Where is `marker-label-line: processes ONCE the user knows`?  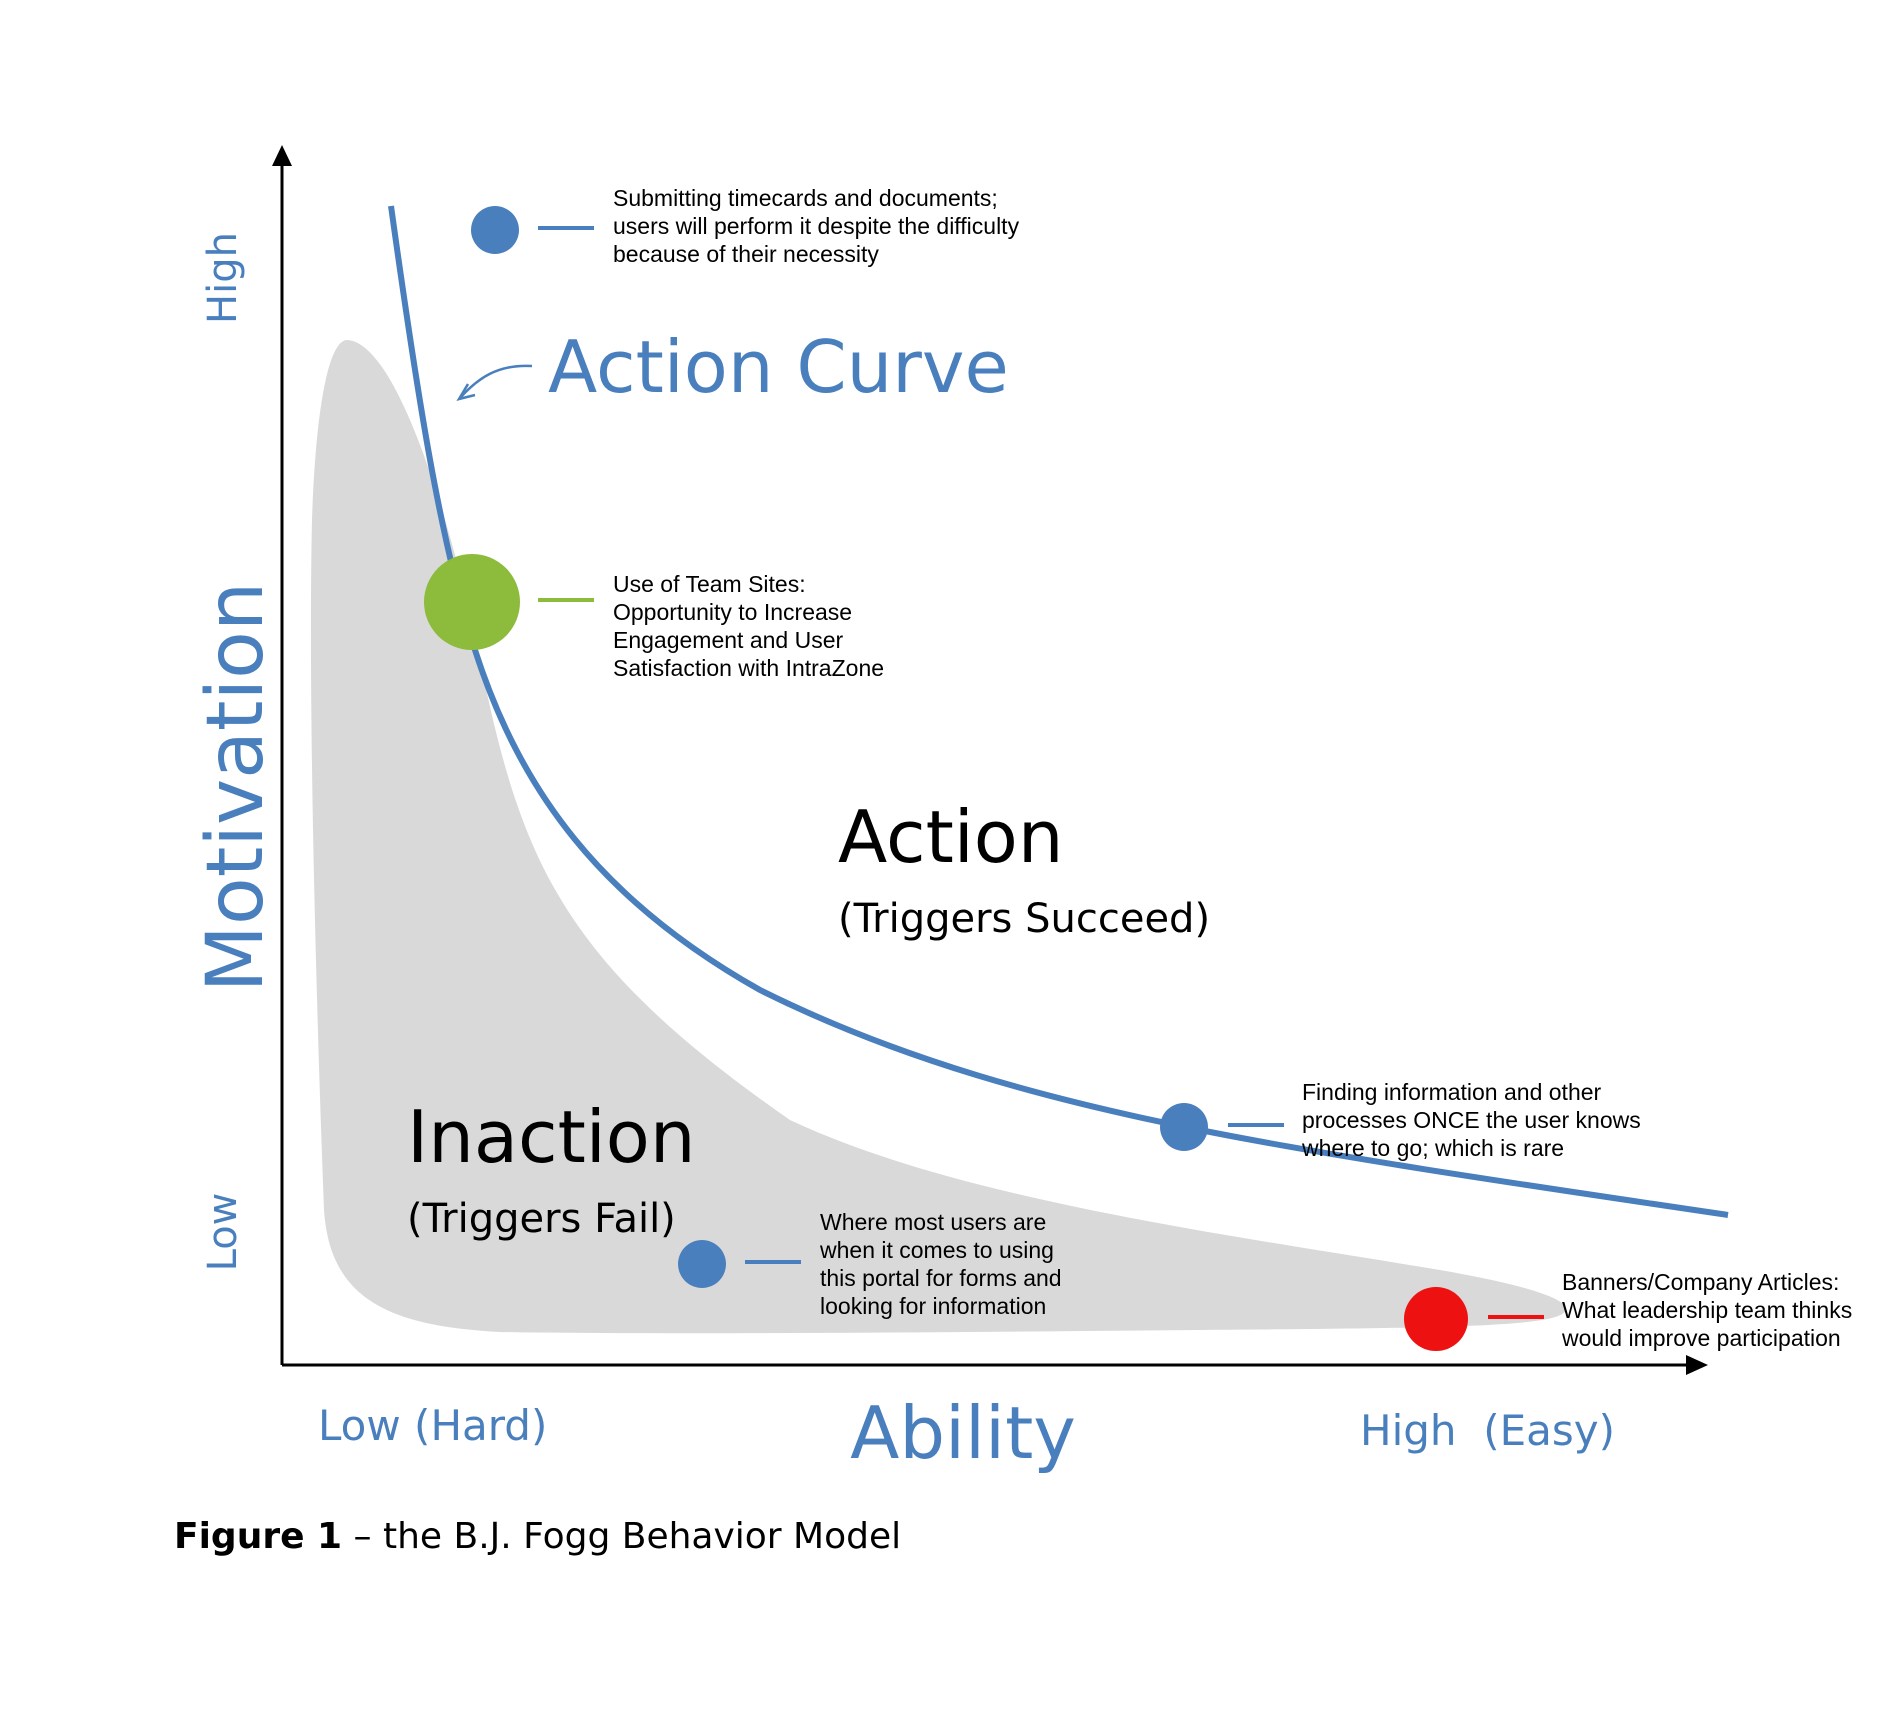
marker-label-line: processes ONCE the user knows is located at coordinates (1471, 1120).